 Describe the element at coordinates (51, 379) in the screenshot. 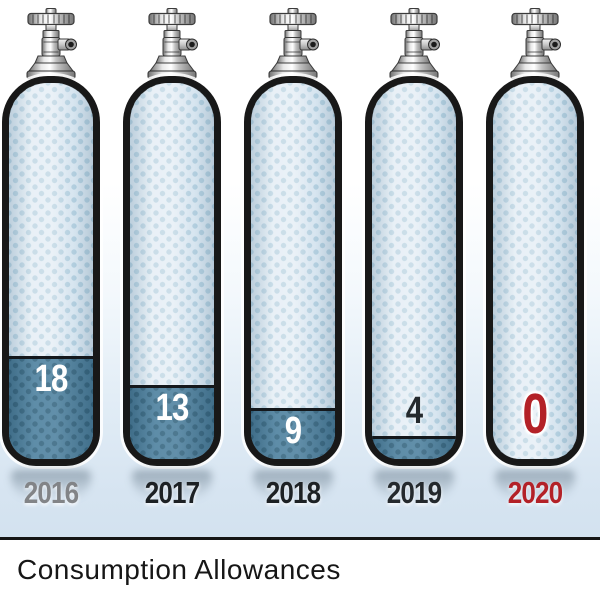

I see `value-label: 18` at that location.